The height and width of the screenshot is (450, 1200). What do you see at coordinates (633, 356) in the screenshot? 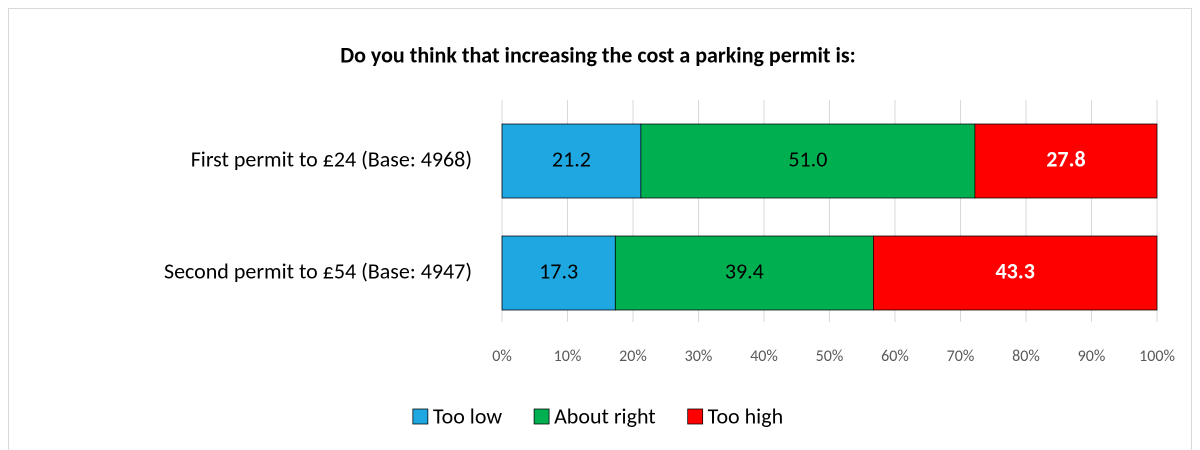
I see `x-tick-label: 20%` at bounding box center [633, 356].